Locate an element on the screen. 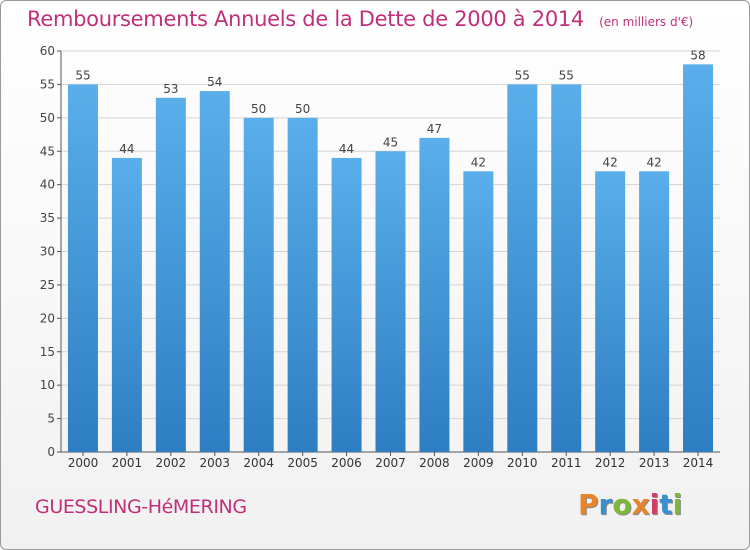 The height and width of the screenshot is (550, 750). bar-2006 is located at coordinates (346, 304).